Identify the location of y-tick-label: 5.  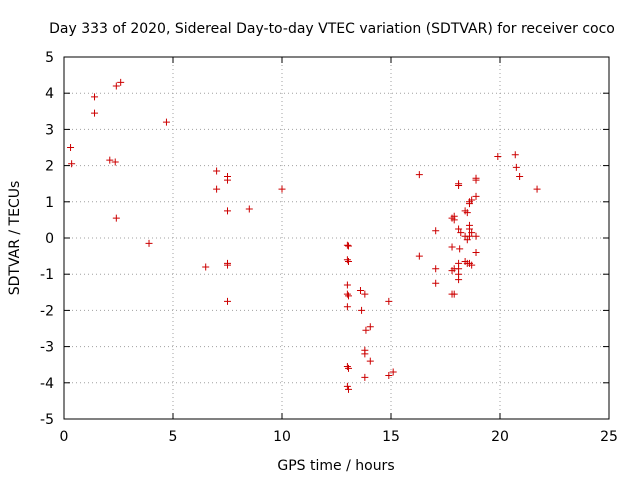
(49, 58).